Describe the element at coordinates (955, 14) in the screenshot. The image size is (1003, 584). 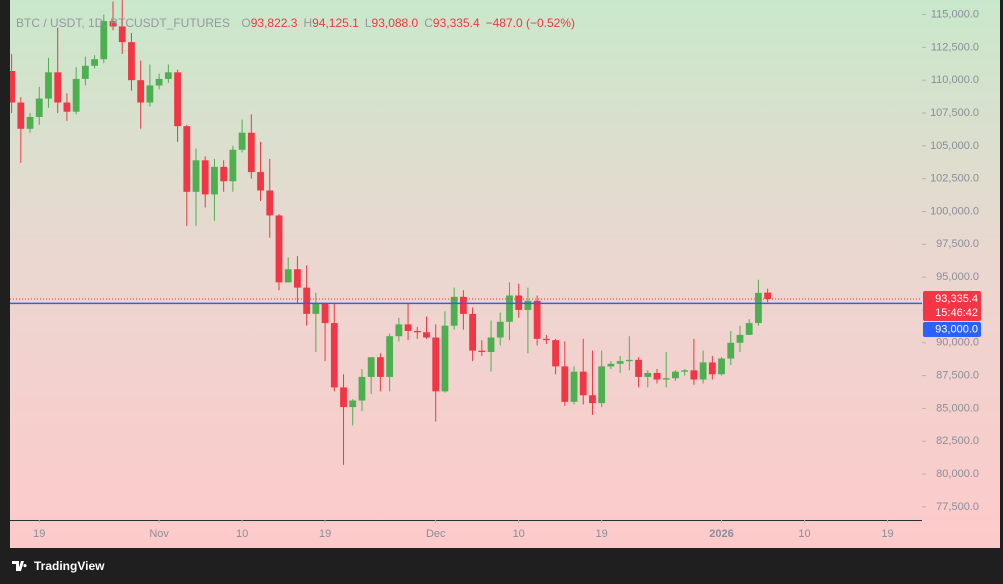
I see `y-tick-label: 115,000.0` at that location.